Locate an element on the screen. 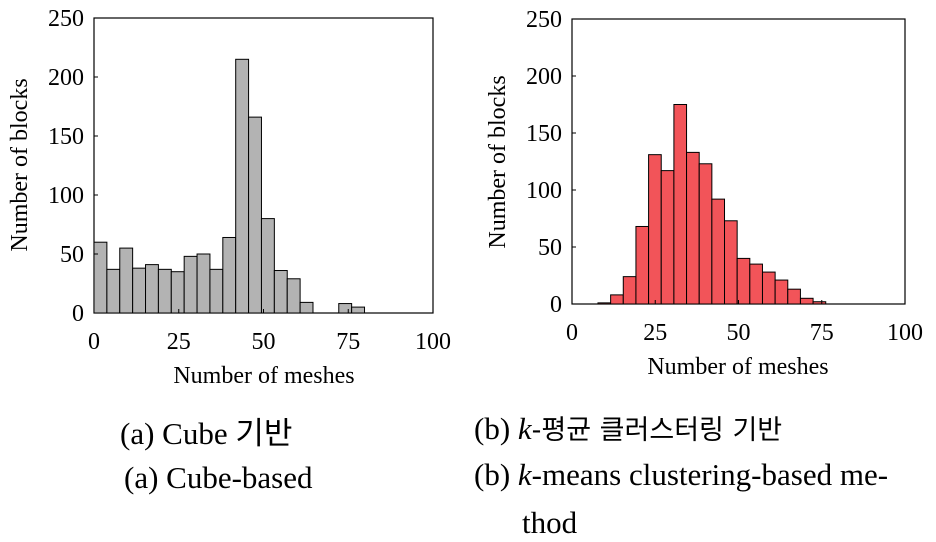 This screenshot has width=936, height=542. caption-a-en: (a) Cube-based is located at coordinates (218, 478).